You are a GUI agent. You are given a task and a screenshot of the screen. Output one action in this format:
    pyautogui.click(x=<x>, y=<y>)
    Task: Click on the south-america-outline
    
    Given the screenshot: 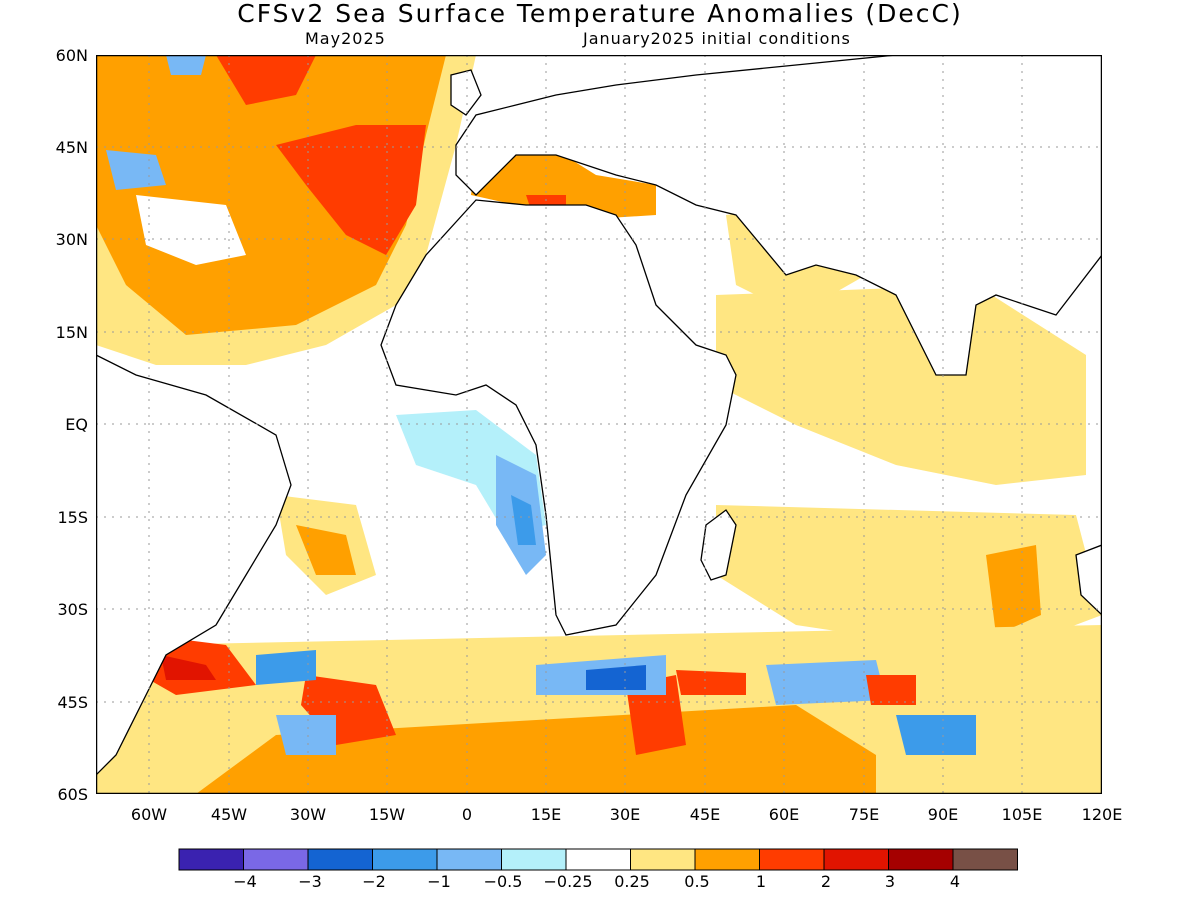 What is the action you would take?
    pyautogui.click(x=194, y=565)
    